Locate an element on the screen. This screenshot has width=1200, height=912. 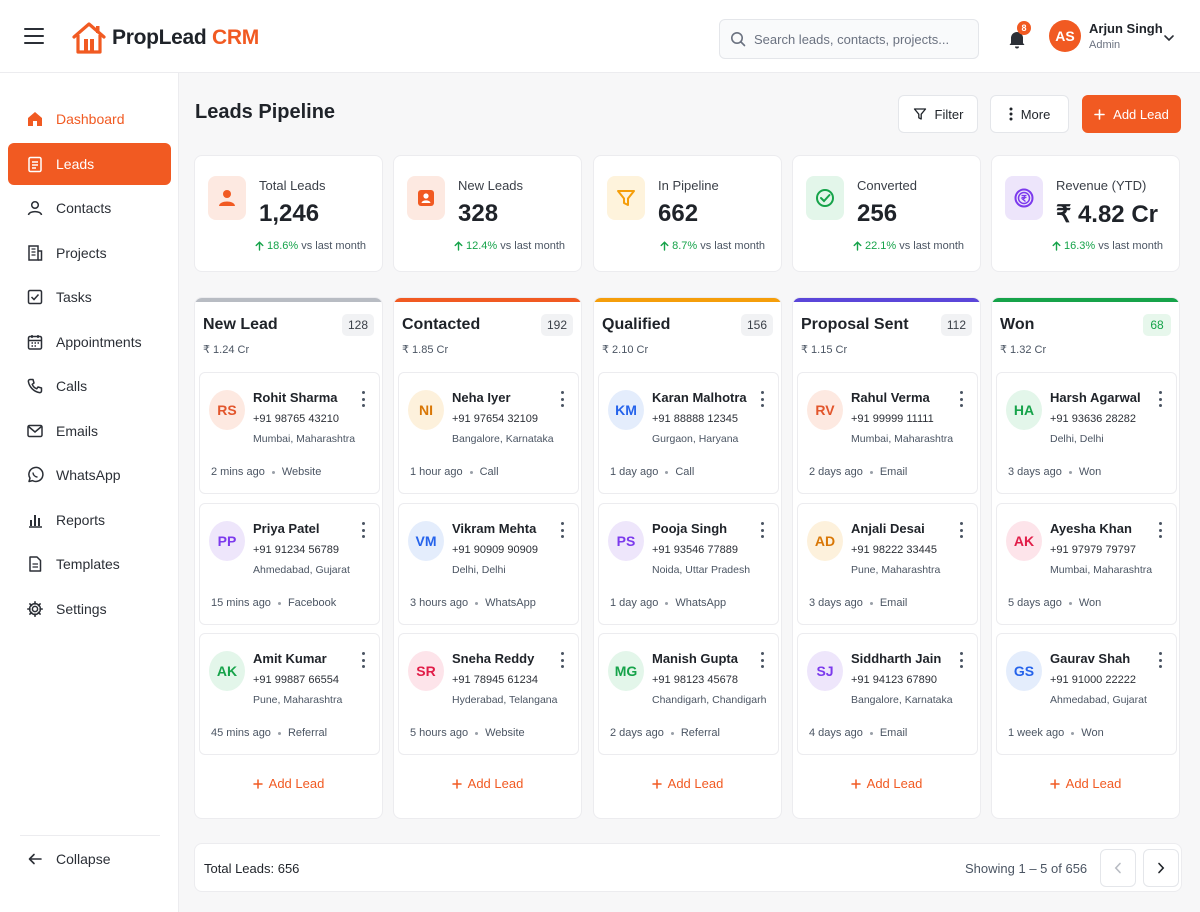
lead-name: Rahul Verma is located at coordinates (890, 397).